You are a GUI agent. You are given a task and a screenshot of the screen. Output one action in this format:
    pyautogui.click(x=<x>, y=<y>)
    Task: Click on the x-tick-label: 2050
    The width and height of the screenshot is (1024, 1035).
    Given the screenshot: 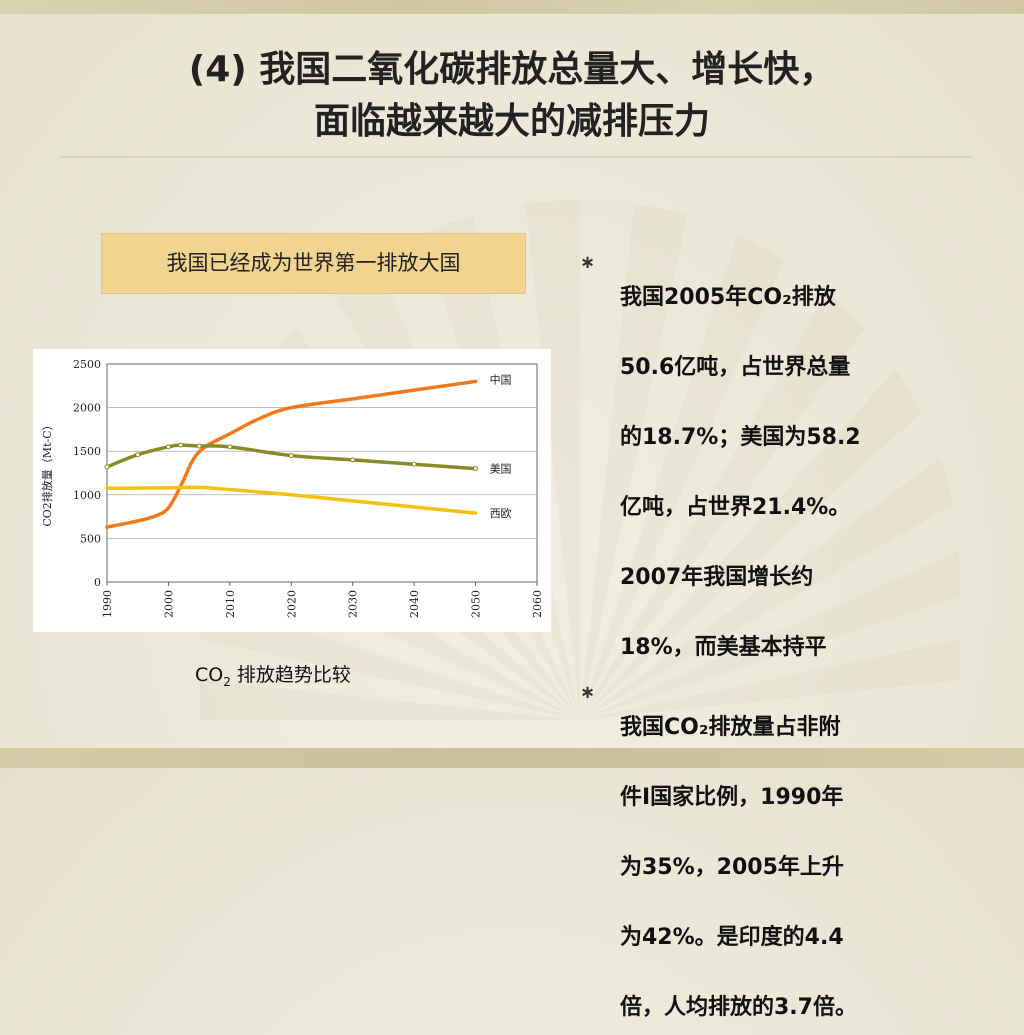 What is the action you would take?
    pyautogui.click(x=476, y=604)
    